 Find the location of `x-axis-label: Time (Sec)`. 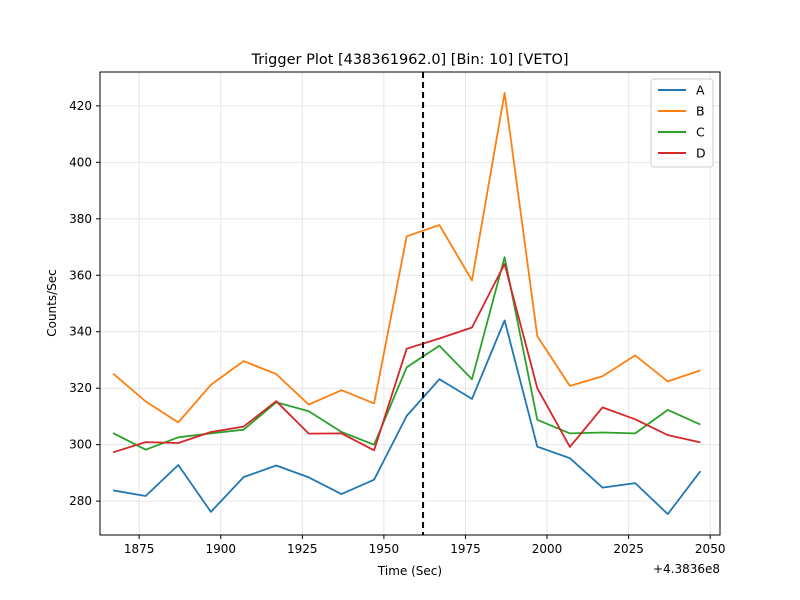

x-axis-label: Time (Sec) is located at coordinates (409, 571).